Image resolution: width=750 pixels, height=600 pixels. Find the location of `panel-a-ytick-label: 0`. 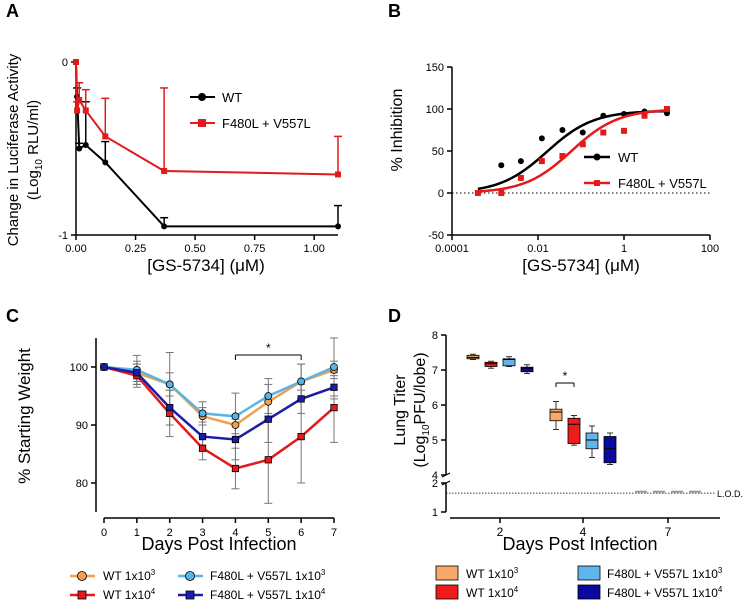

panel-a-ytick-label: 0 is located at coordinates (65, 63).